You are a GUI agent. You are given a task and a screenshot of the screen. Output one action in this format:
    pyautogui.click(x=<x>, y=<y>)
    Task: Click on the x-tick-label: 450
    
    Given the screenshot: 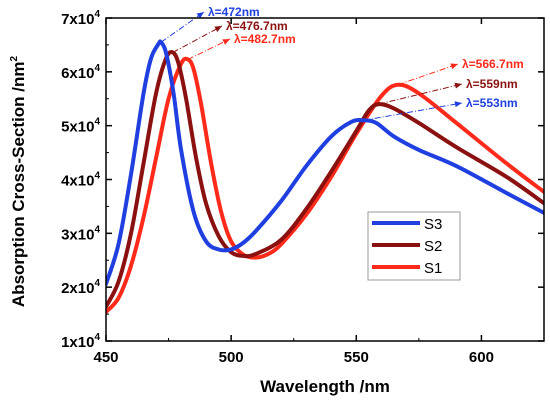 What is the action you would take?
    pyautogui.click(x=105, y=357)
    